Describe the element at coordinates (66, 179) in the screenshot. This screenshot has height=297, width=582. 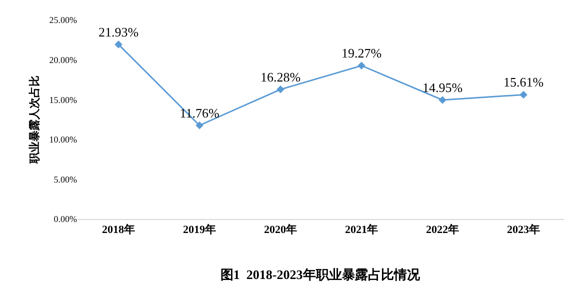
I see `y-tick-label: 5.00%` at that location.